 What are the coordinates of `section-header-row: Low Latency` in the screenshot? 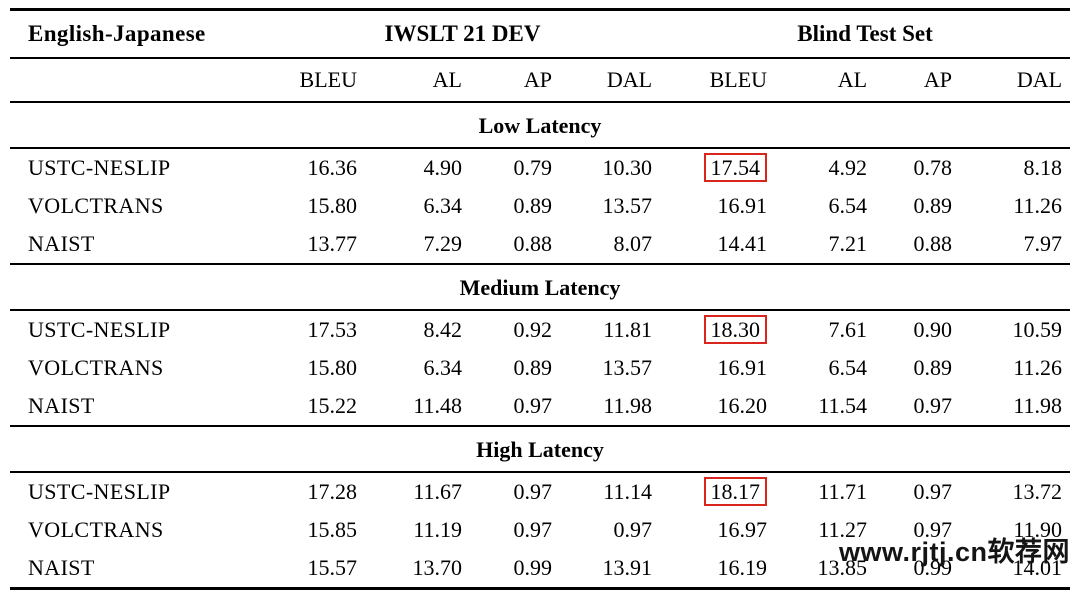 It's located at (540, 125).